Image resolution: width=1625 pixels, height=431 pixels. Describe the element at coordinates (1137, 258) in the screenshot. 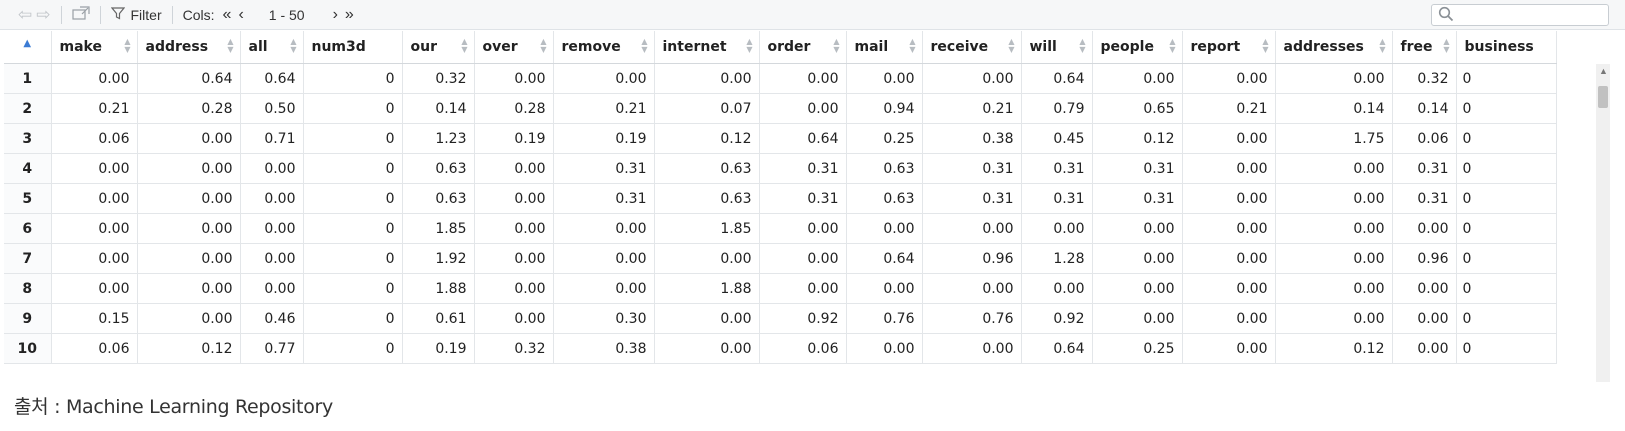

I see `table-cell-people: 0.00` at that location.